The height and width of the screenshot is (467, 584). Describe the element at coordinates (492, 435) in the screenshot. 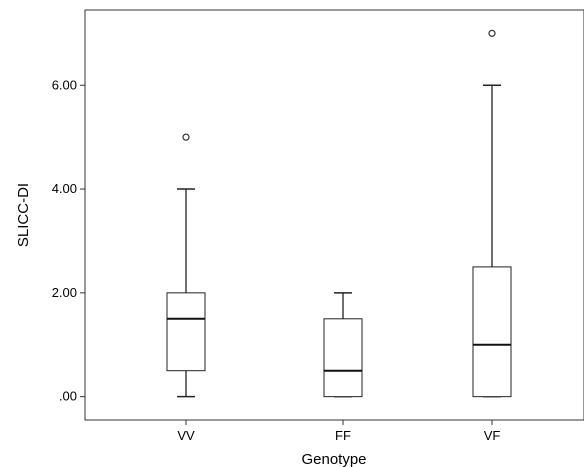

I see `x-tick-label: VF` at that location.